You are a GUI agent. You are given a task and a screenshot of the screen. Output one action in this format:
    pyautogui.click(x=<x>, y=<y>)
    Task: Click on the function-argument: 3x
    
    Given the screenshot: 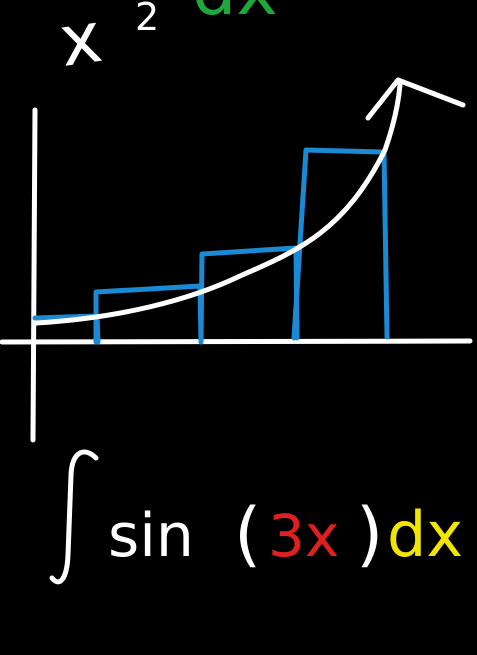 What is the action you would take?
    pyautogui.click(x=303, y=536)
    